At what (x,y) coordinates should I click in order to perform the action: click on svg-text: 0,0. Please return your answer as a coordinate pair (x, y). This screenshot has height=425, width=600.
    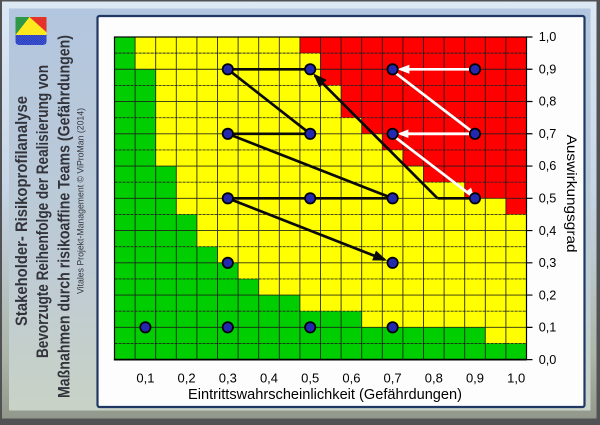
    Looking at the image, I should click on (548, 360).